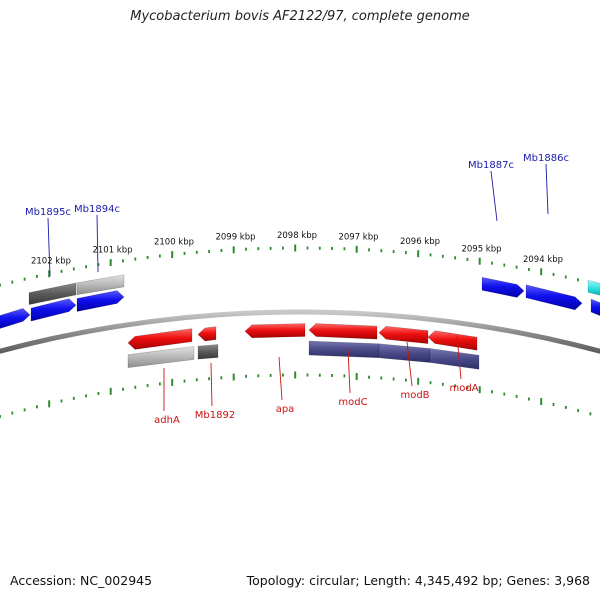  Describe the element at coordinates (97, 209) in the screenshot. I see `forward-gene-label: Mb1894c` at that location.